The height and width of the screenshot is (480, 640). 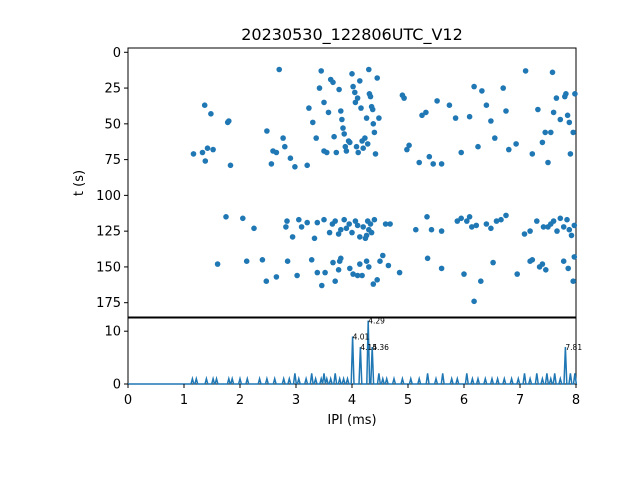 I want to click on chart-title: 20230530_122806UTC_V12, so click(x=352, y=35).